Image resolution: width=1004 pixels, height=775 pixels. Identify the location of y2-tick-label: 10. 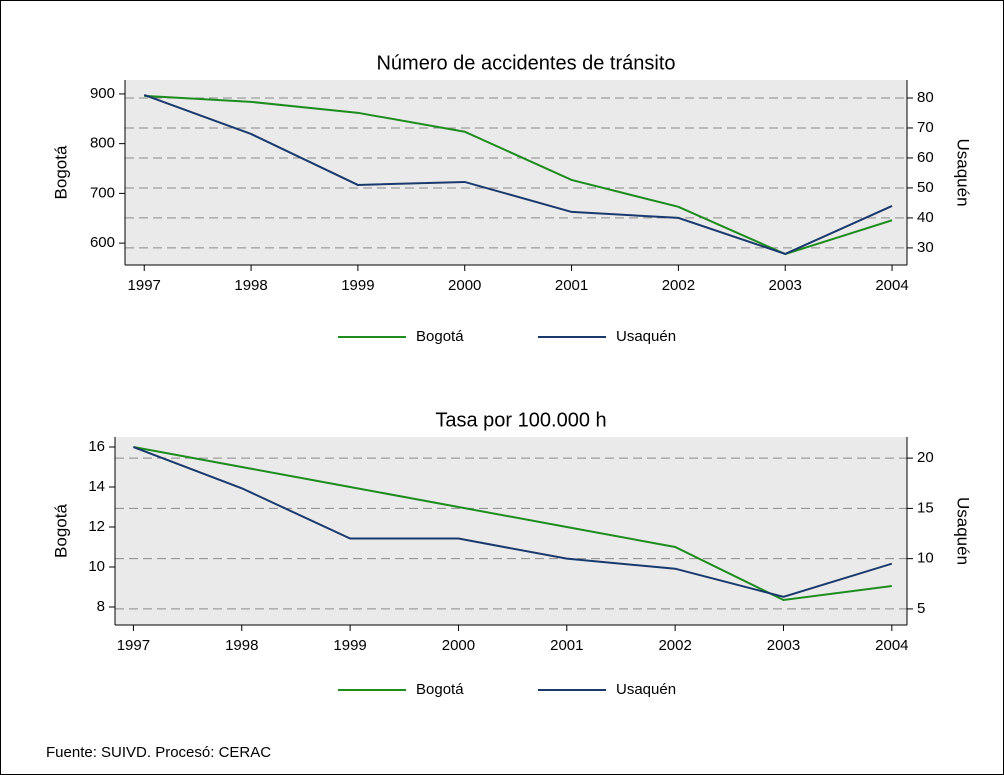
(925, 558).